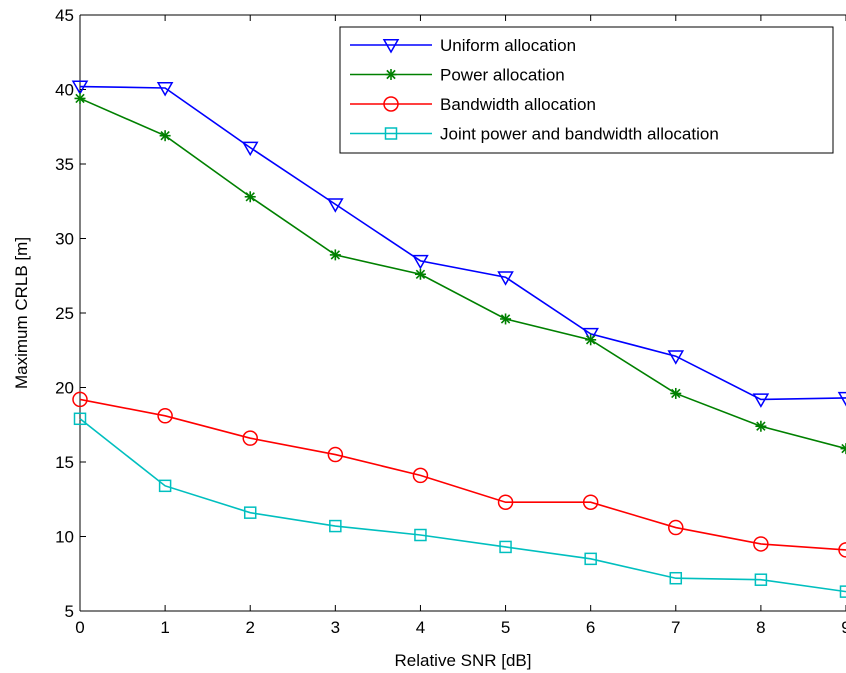  Describe the element at coordinates (64, 239) in the screenshot. I see `y-tick-label: 30` at that location.